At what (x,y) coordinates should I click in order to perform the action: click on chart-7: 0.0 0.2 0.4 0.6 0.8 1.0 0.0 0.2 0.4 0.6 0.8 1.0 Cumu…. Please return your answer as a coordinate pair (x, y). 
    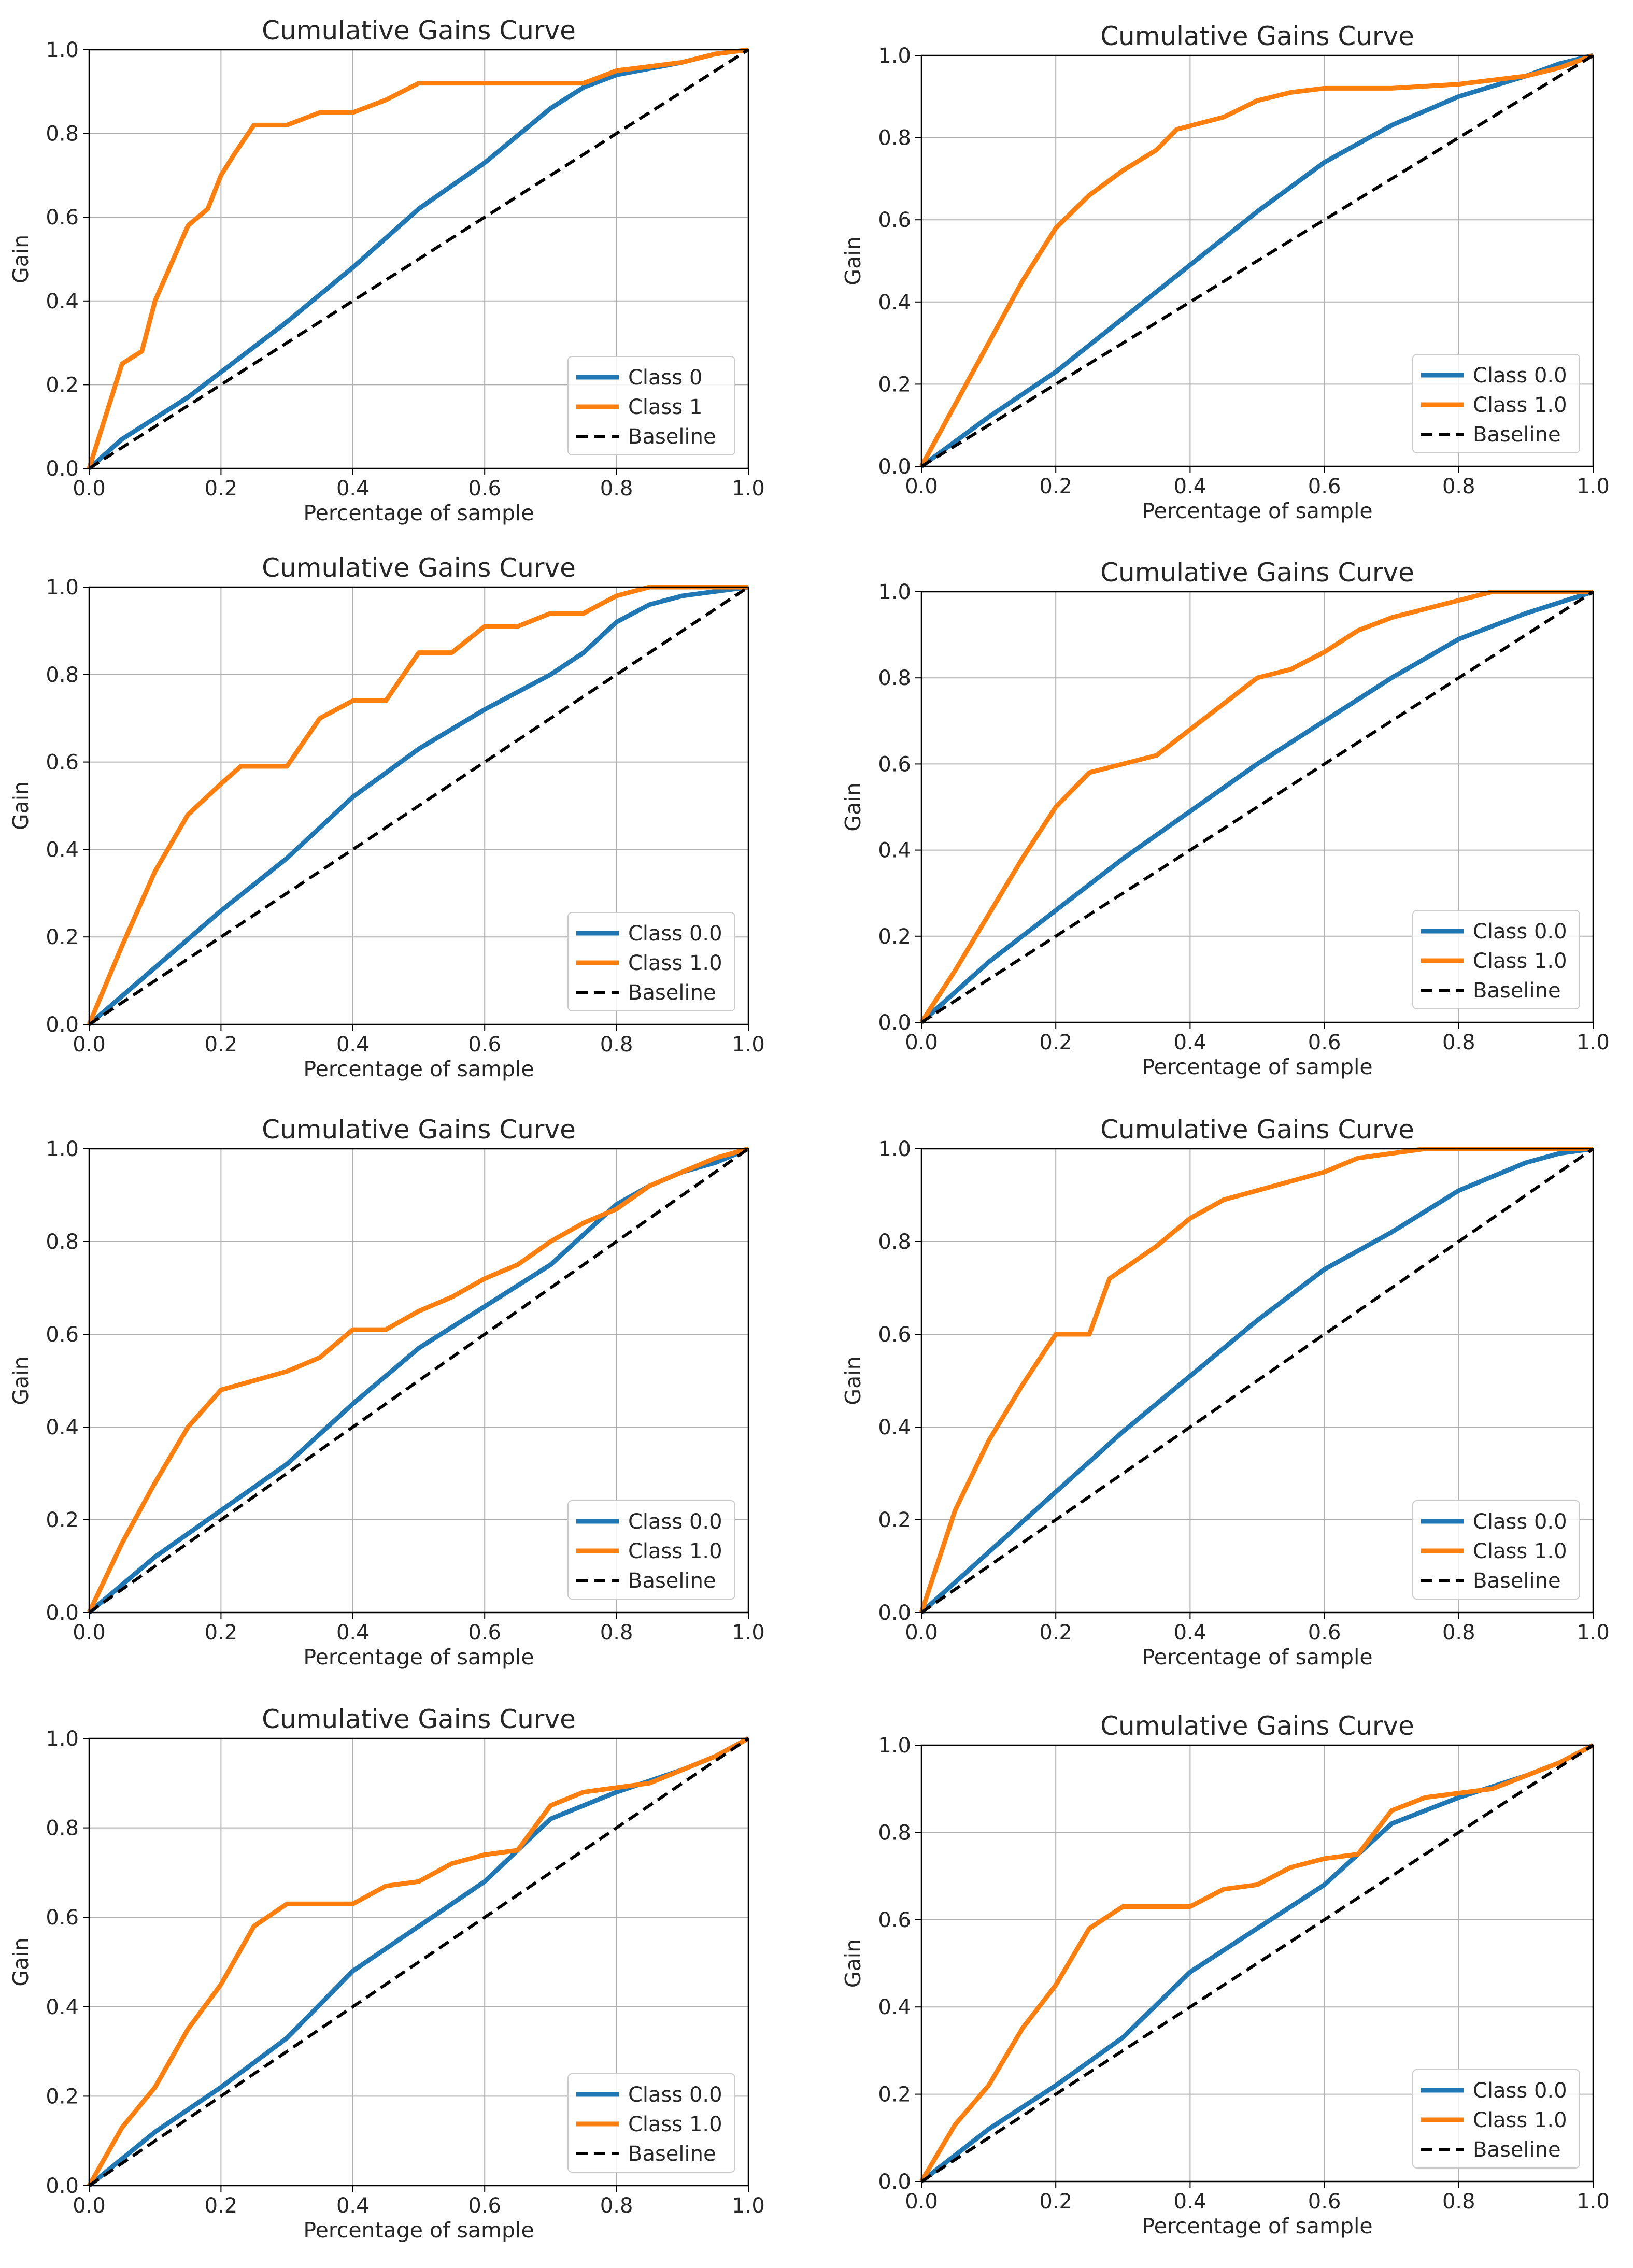
    Looking at the image, I should click on (386, 1974).